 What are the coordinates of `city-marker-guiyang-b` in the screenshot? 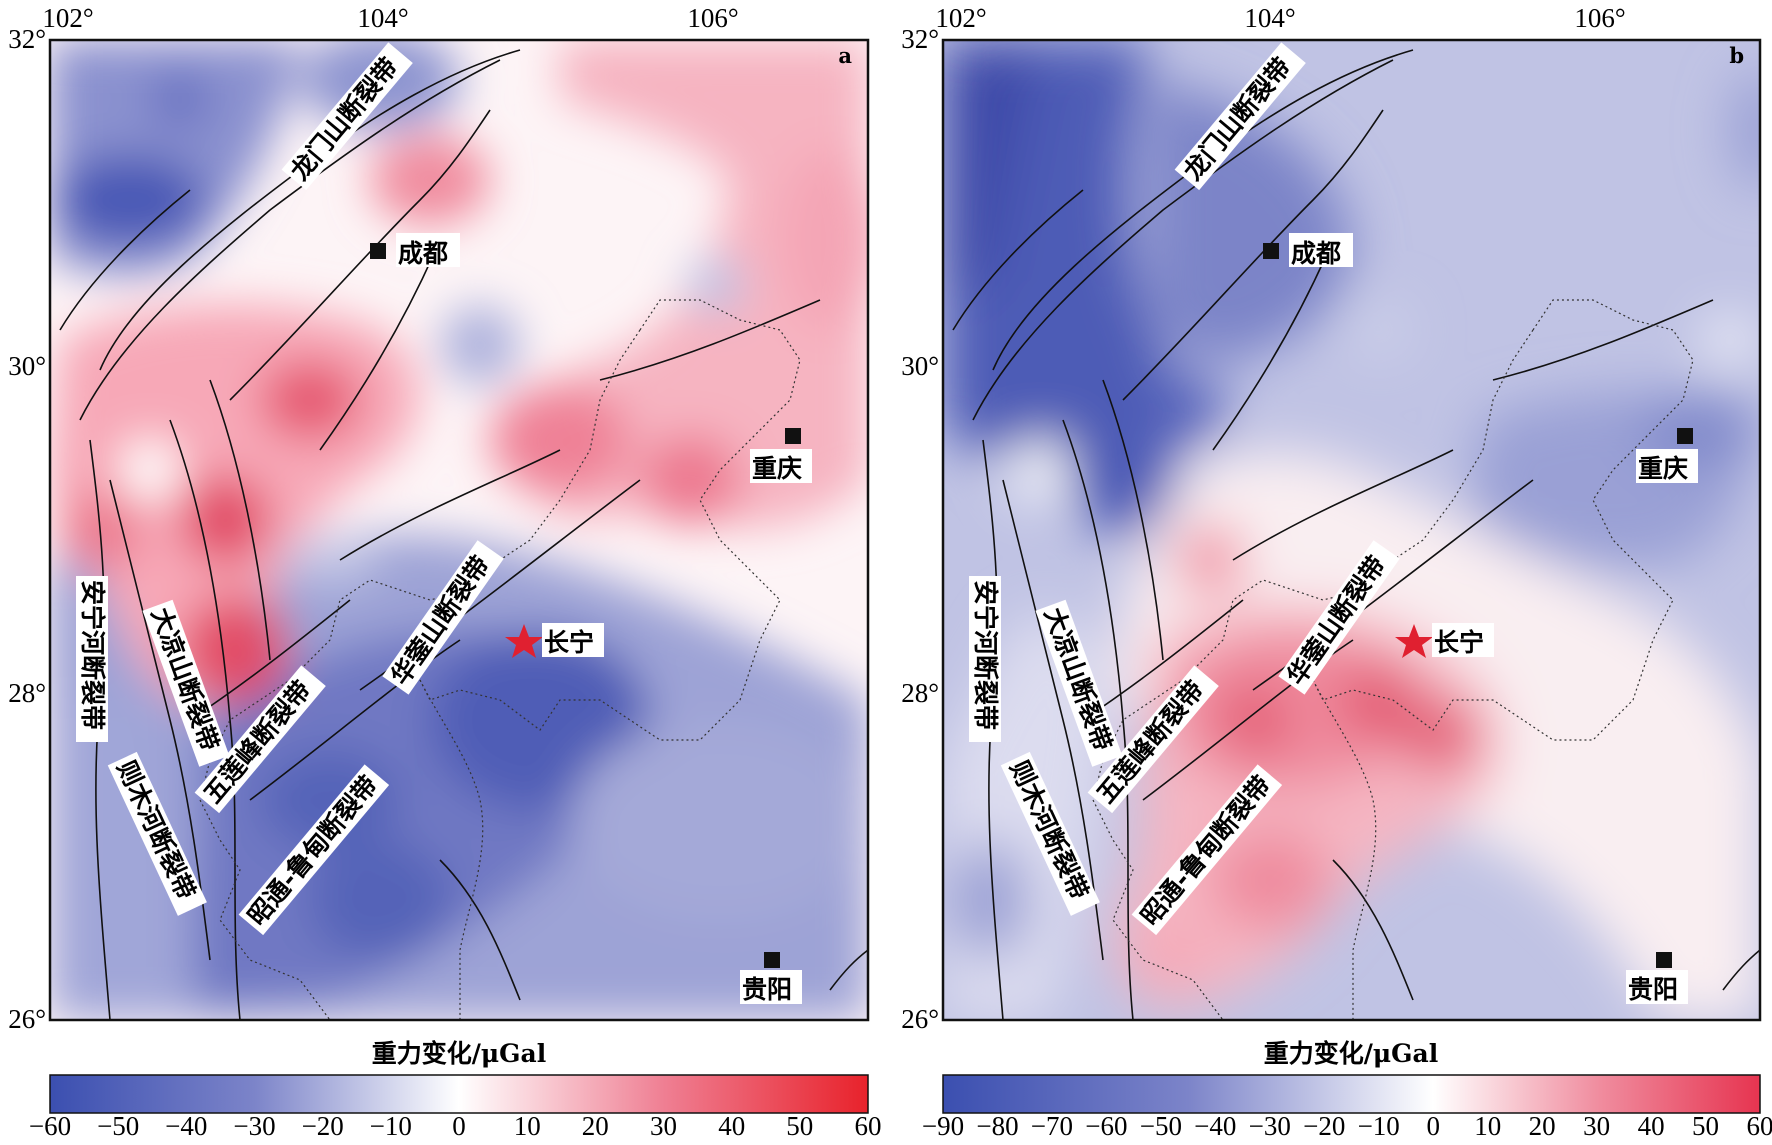 It's located at (1664, 960).